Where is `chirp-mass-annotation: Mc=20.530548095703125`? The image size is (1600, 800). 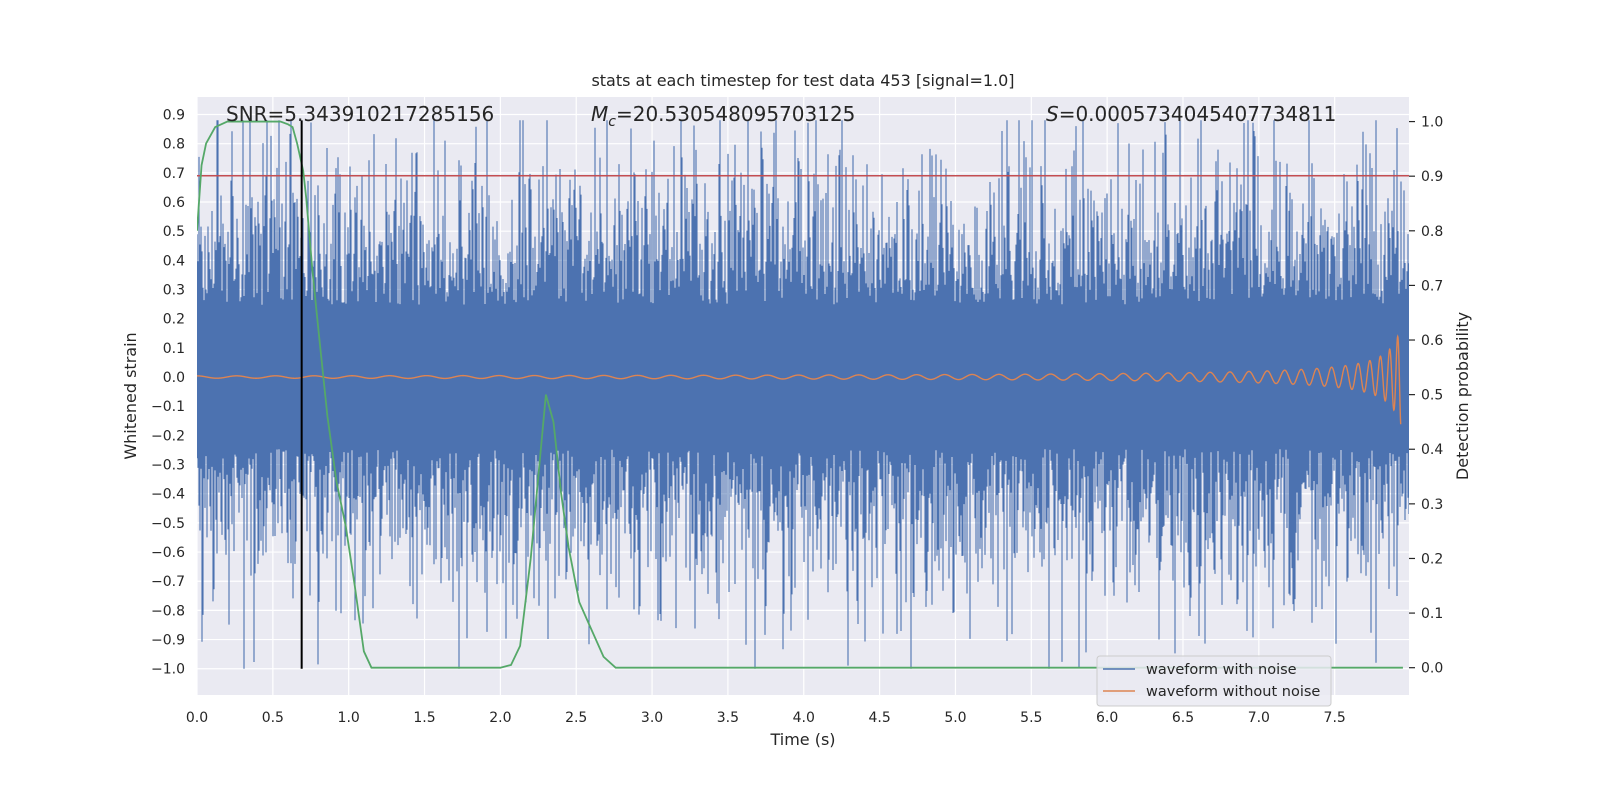 chirp-mass-annotation: Mc=20.530548095703125 is located at coordinates (723, 116).